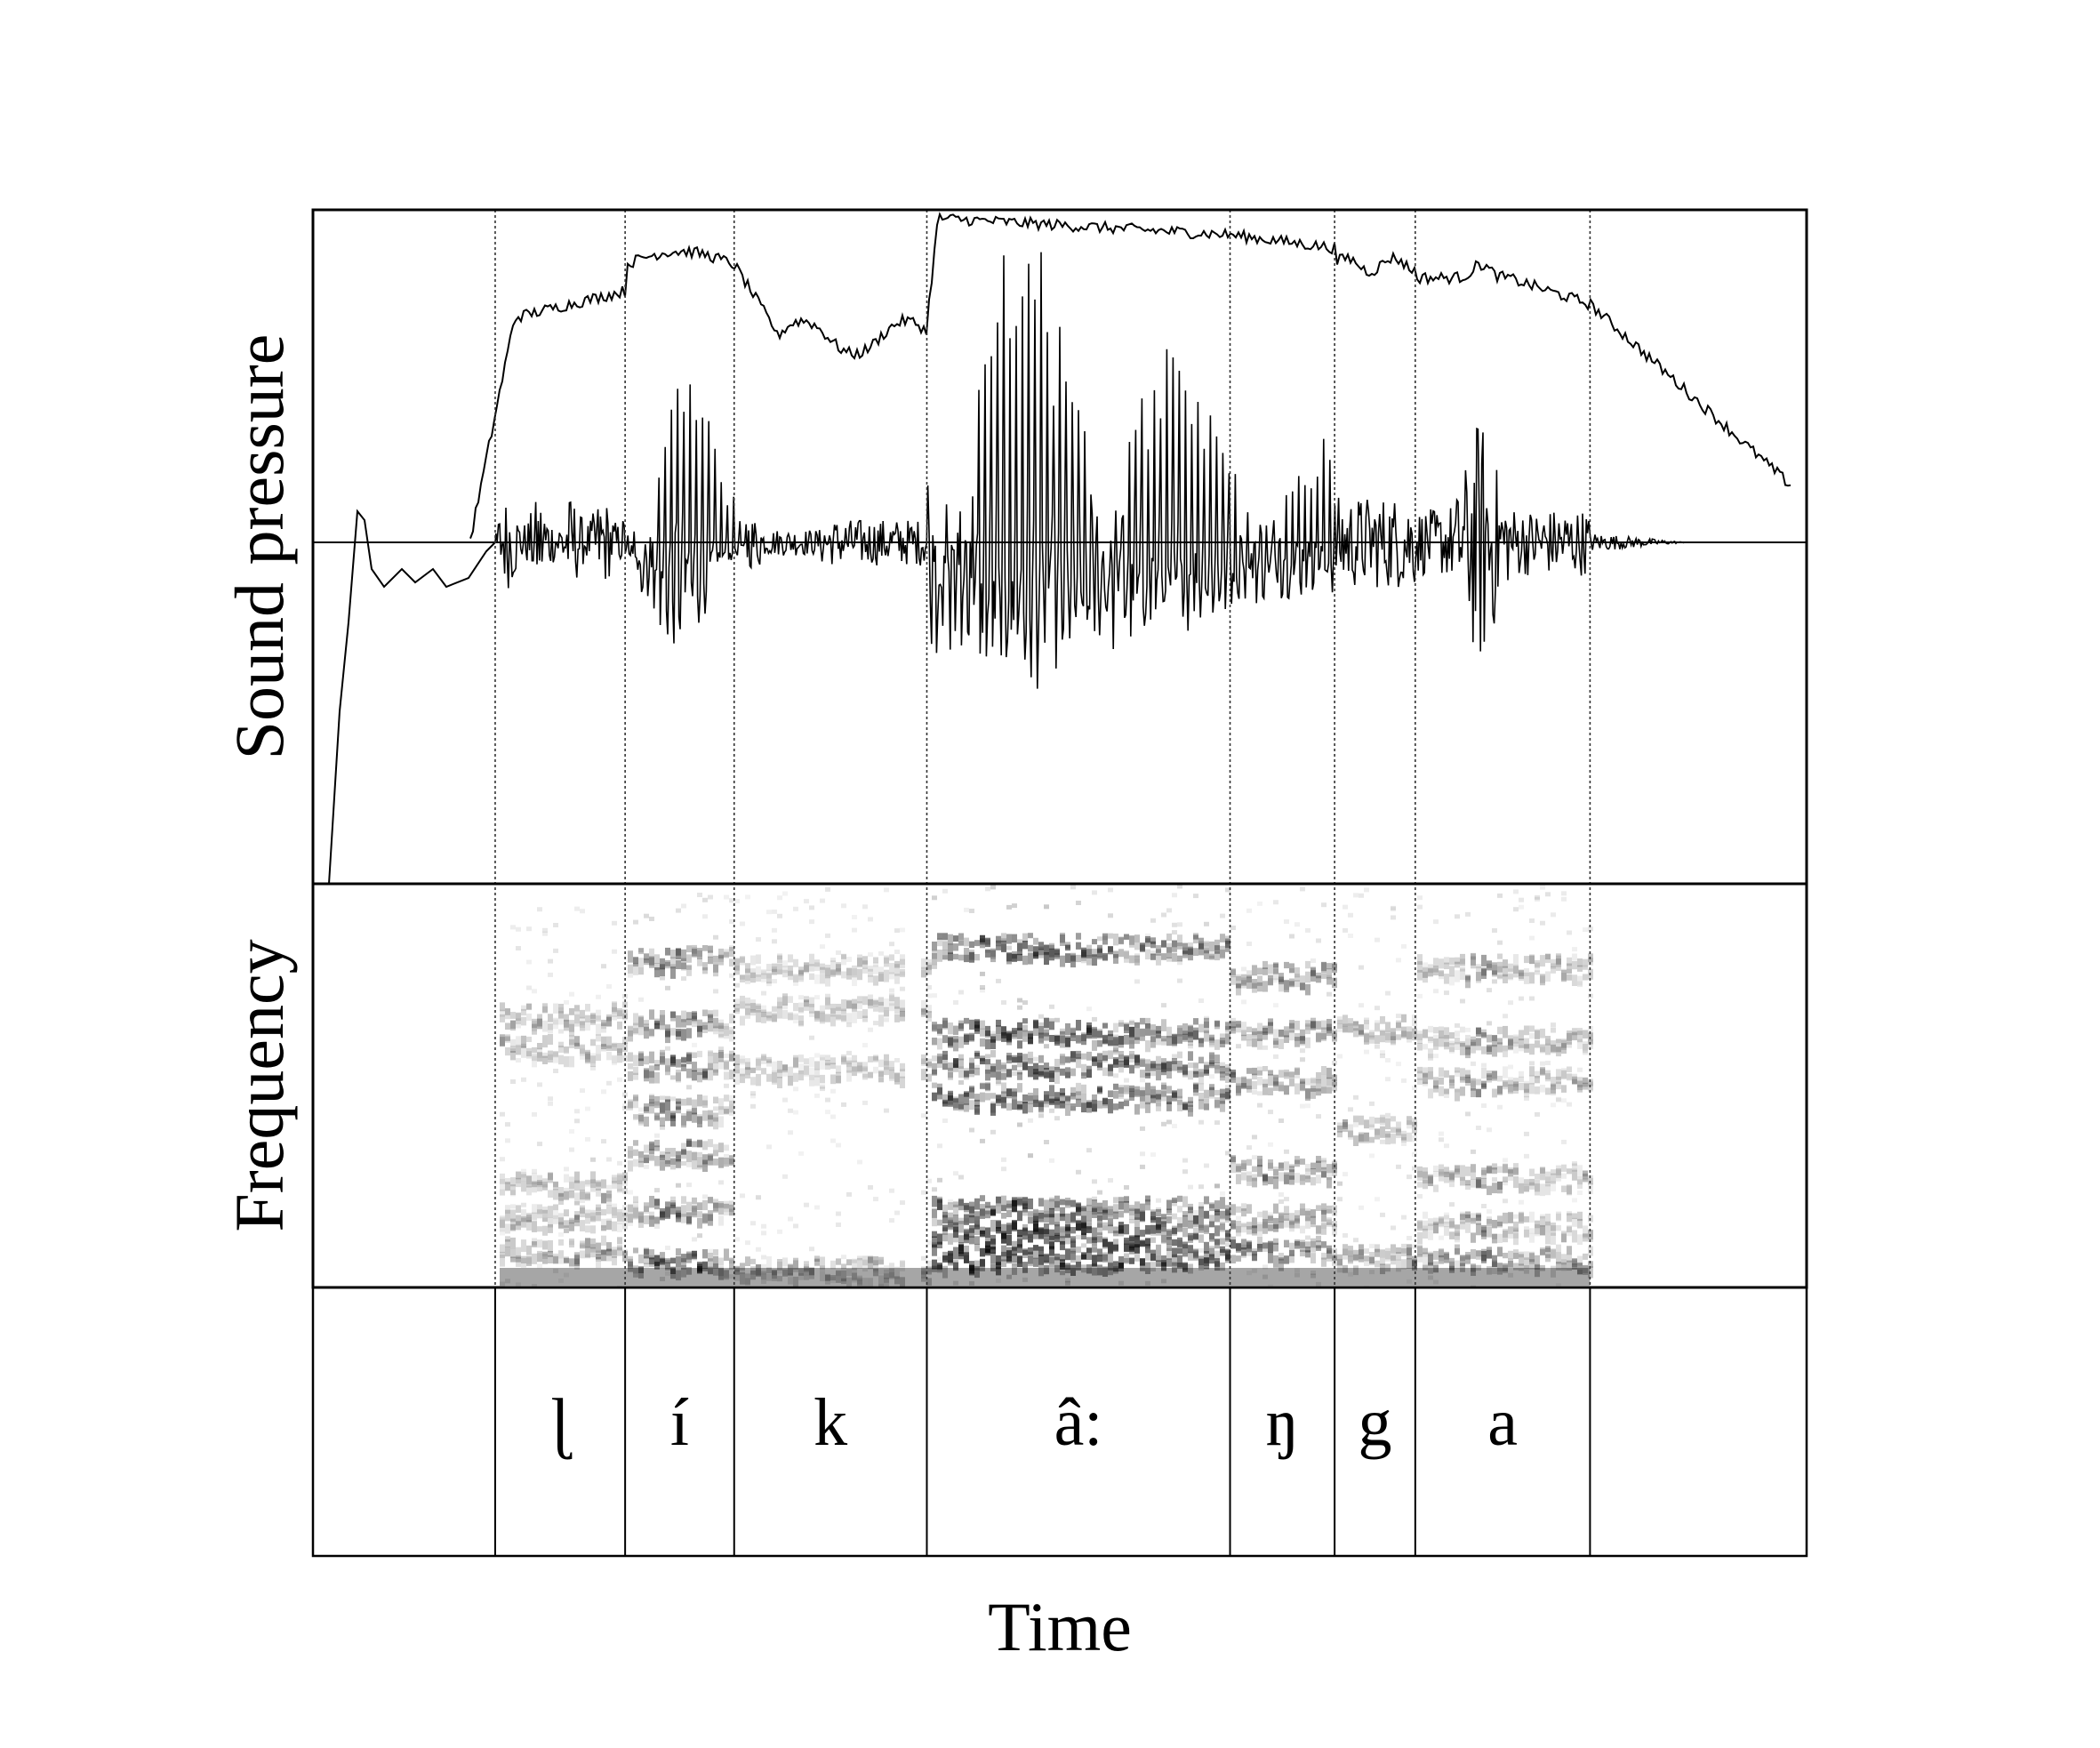 This screenshot has width=2100, height=1748. What do you see at coordinates (830, 1422) in the screenshot?
I see `segment-label-3: k` at bounding box center [830, 1422].